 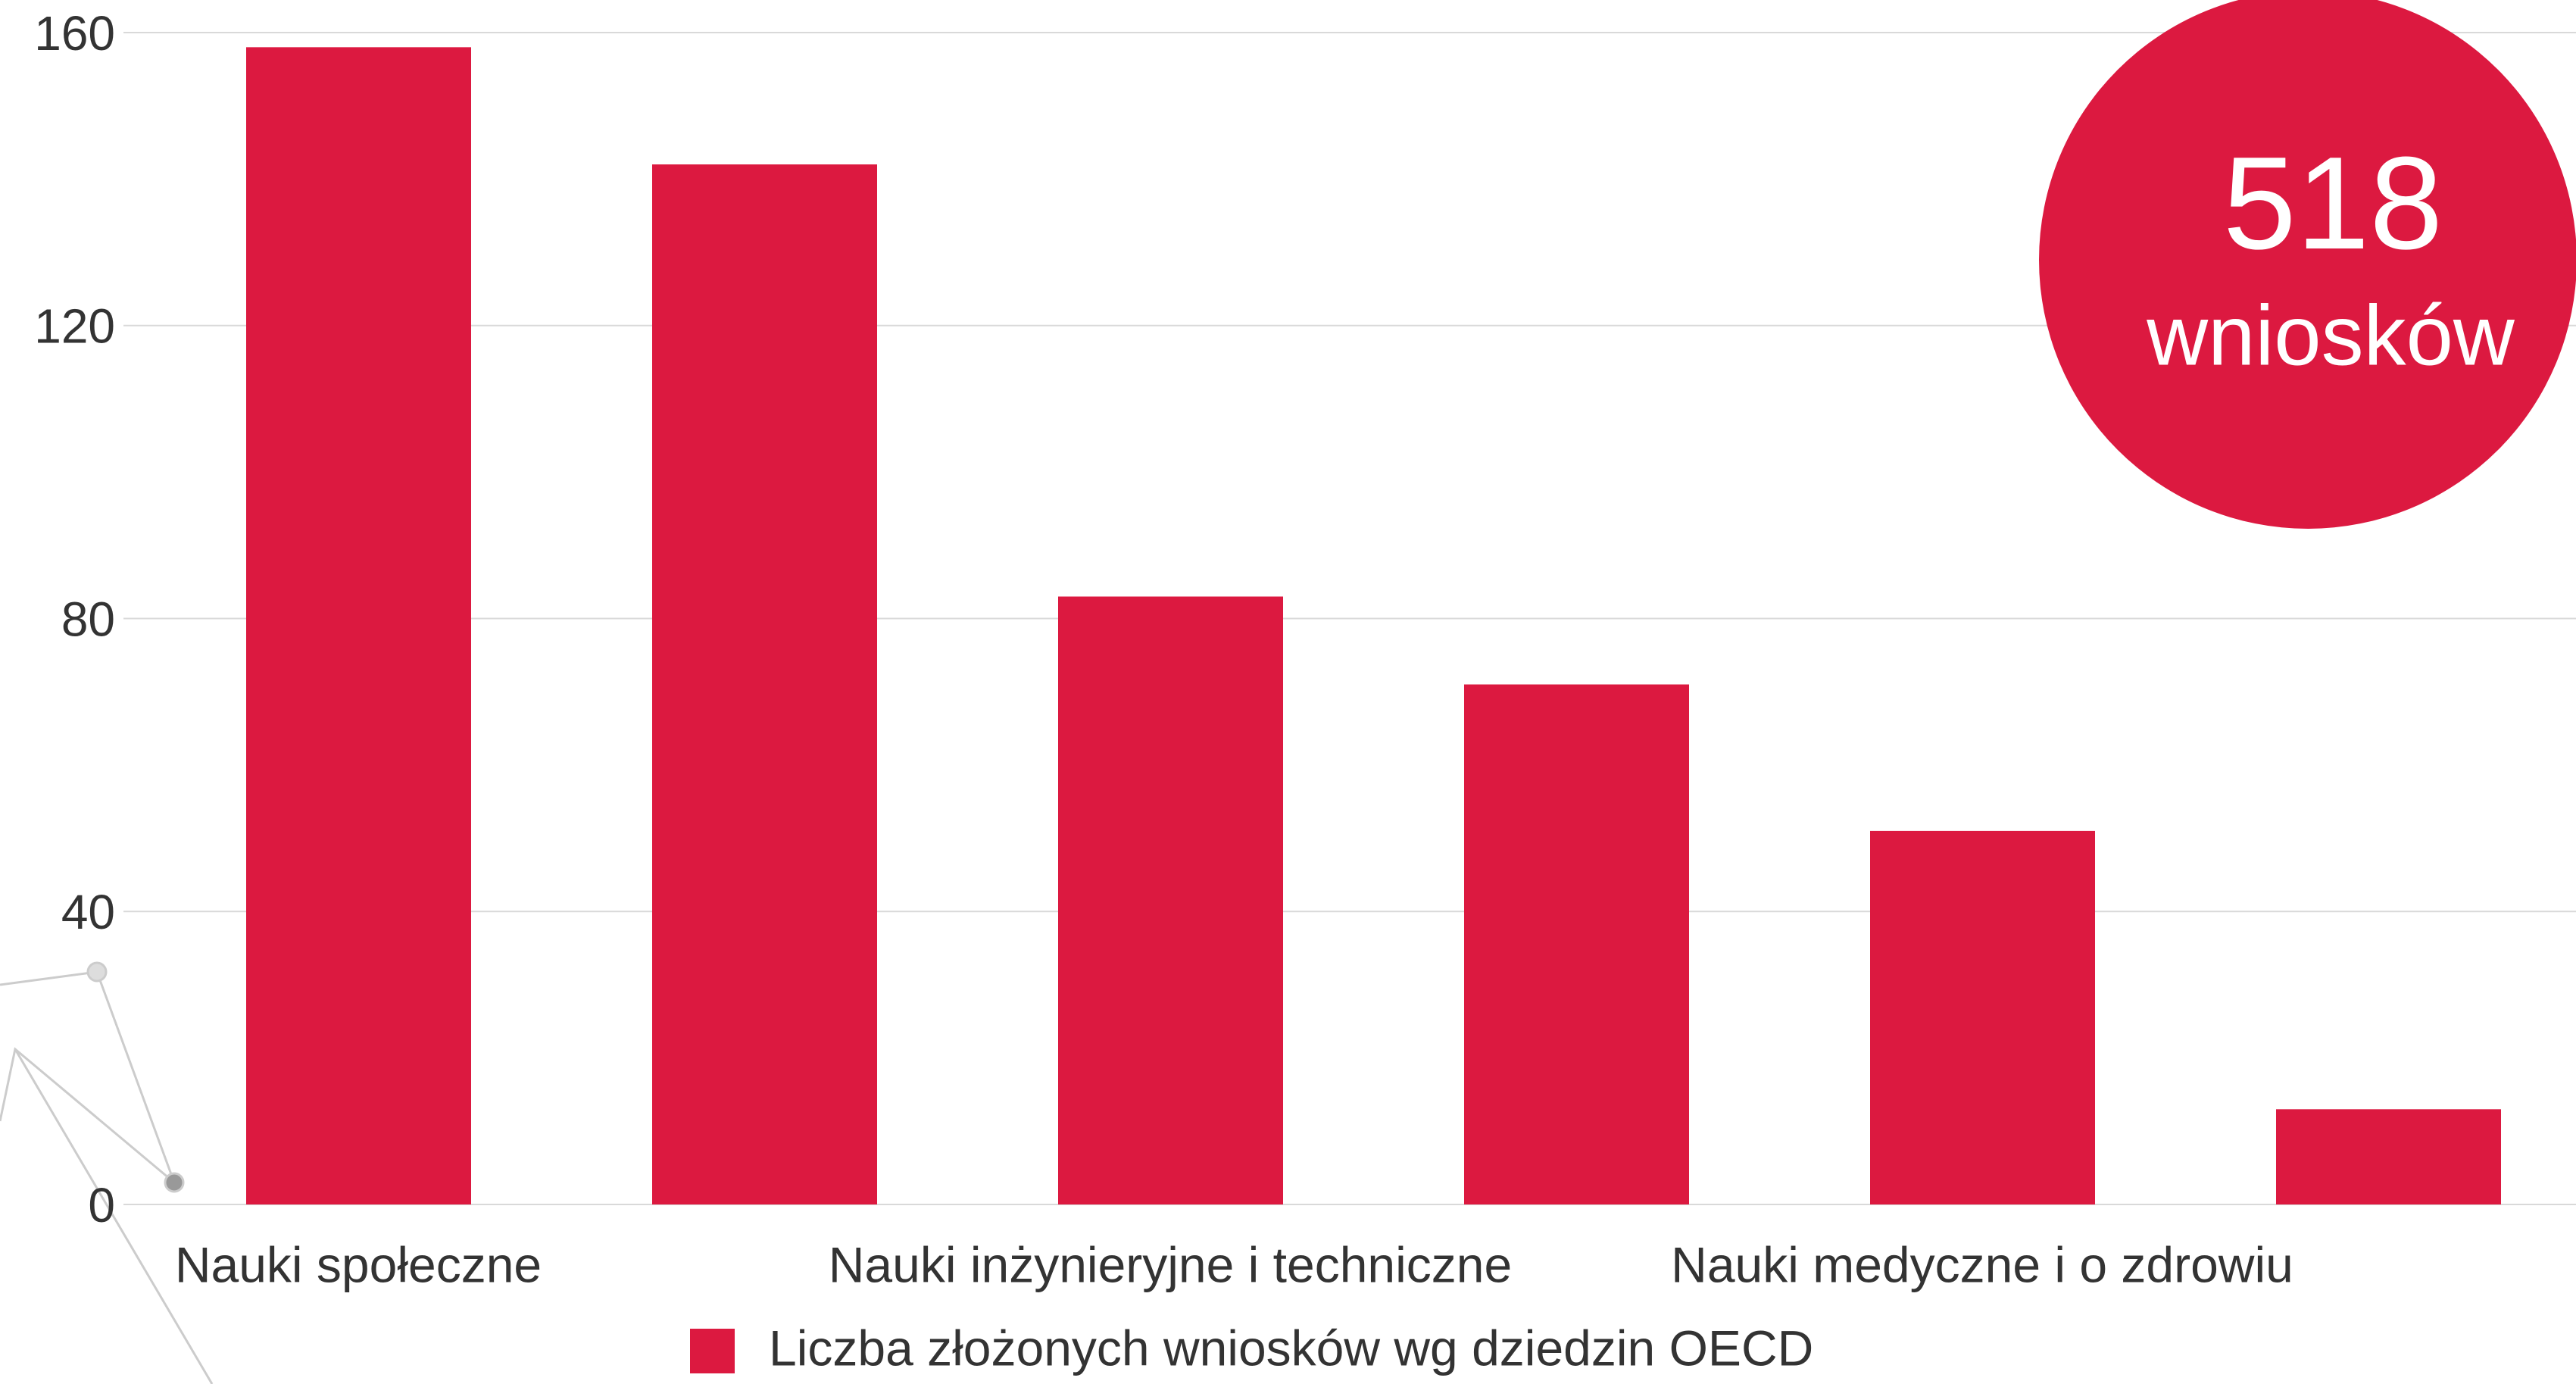 I want to click on bubble-value: 518, so click(x=2333, y=202).